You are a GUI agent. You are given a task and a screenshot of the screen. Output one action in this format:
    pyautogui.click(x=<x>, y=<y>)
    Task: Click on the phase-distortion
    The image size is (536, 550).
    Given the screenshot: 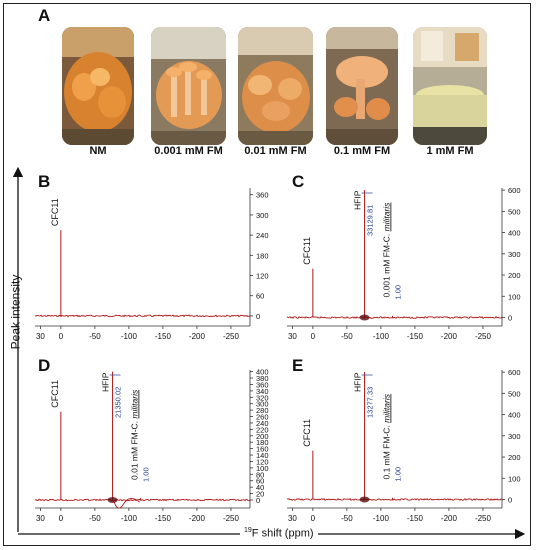 What is the action you would take?
    pyautogui.click(x=126, y=503)
    